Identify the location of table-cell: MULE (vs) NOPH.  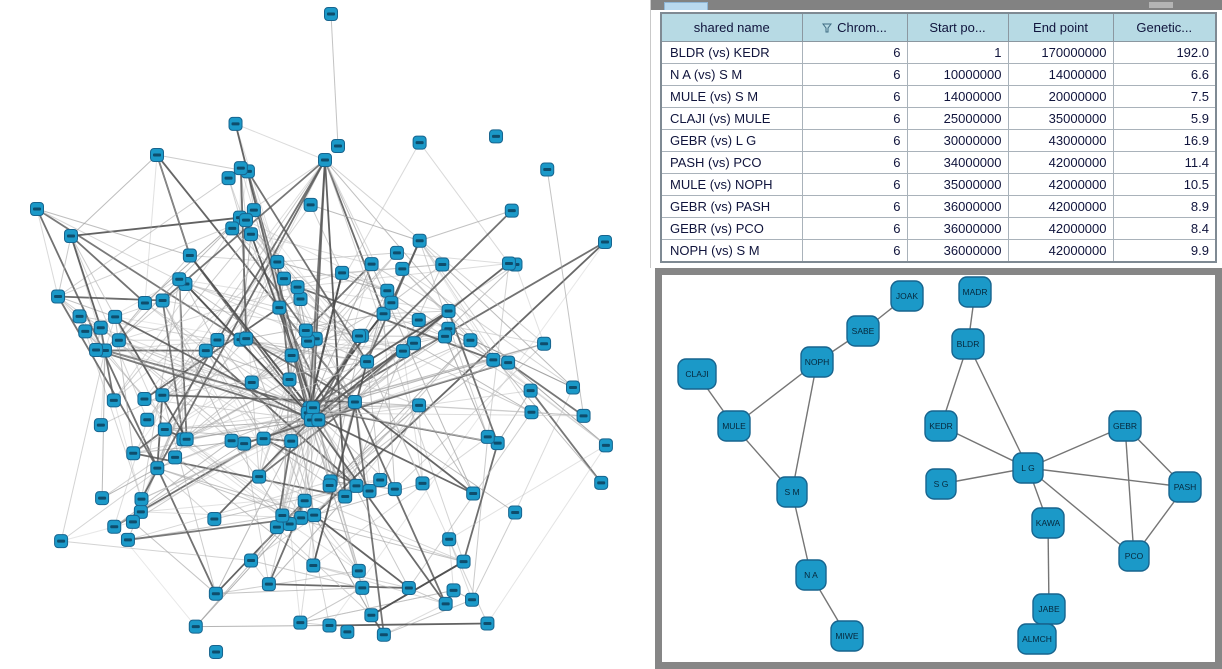
(731, 184).